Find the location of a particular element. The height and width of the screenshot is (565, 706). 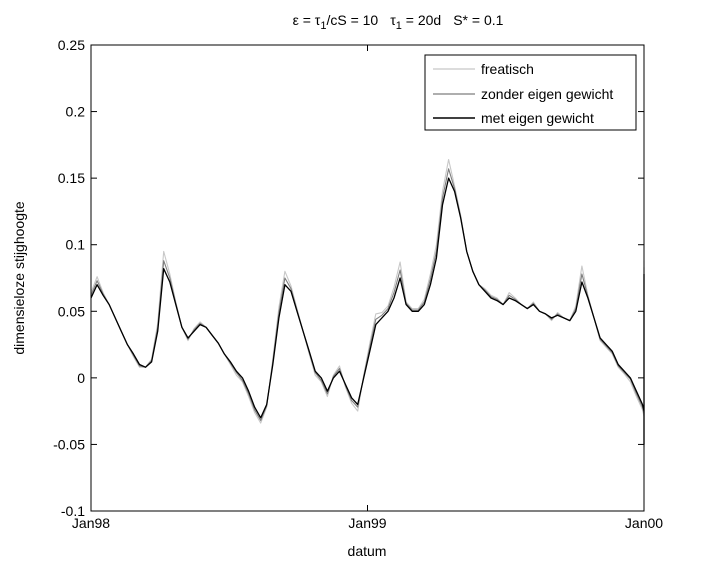

y-tick-label: 0.15 is located at coordinates (71, 178).